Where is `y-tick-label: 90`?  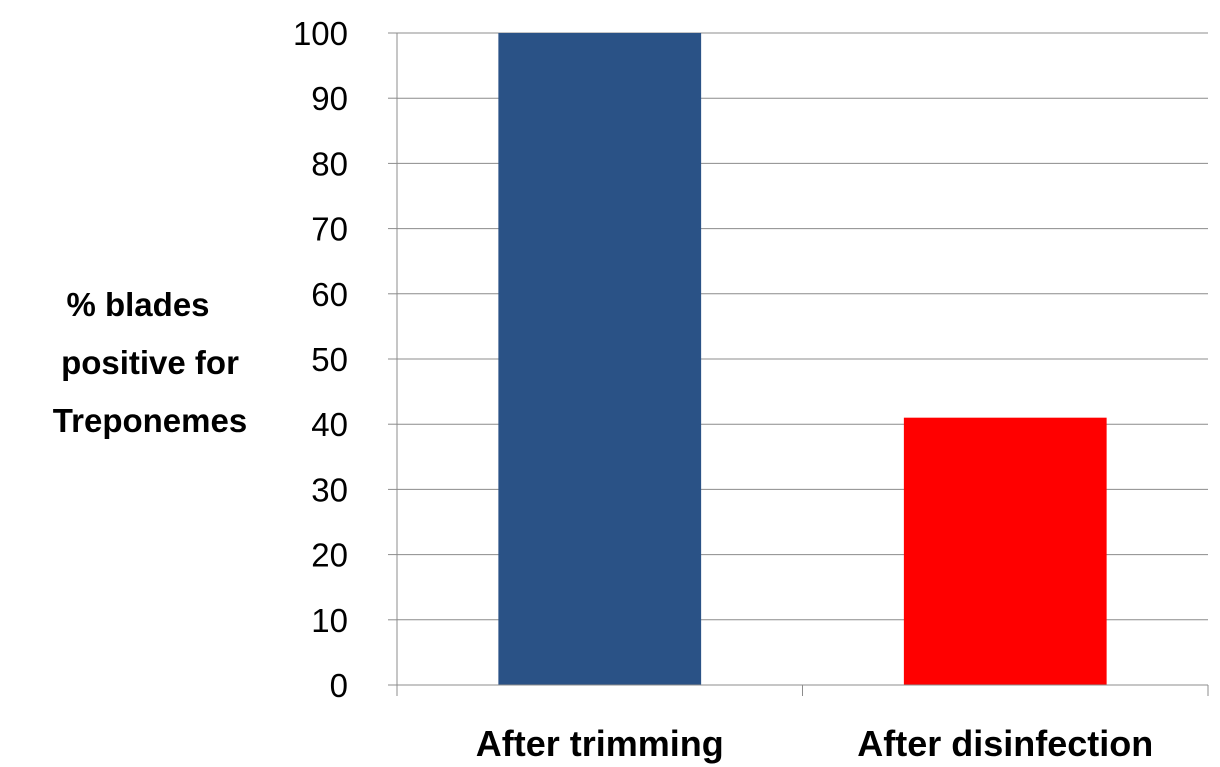
y-tick-label: 90 is located at coordinates (329, 98).